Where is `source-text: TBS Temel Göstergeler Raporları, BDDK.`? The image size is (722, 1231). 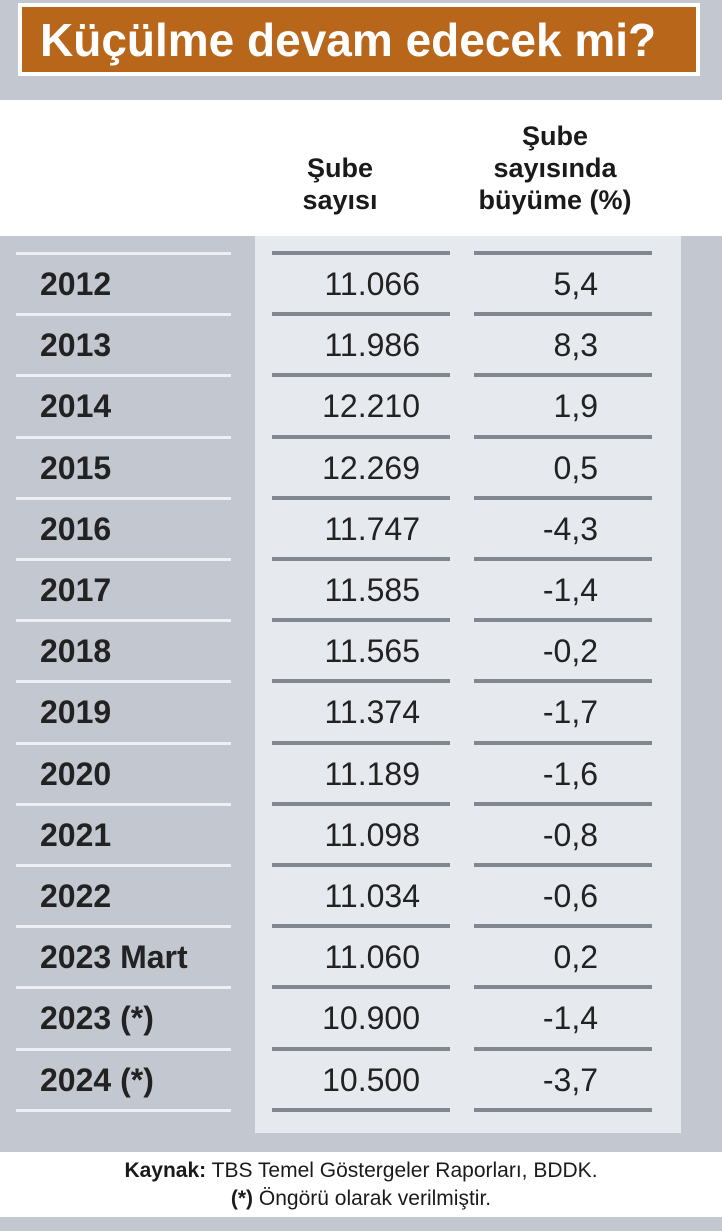
source-text: TBS Temel Göstergeler Raporları, BDDK. is located at coordinates (402, 1170).